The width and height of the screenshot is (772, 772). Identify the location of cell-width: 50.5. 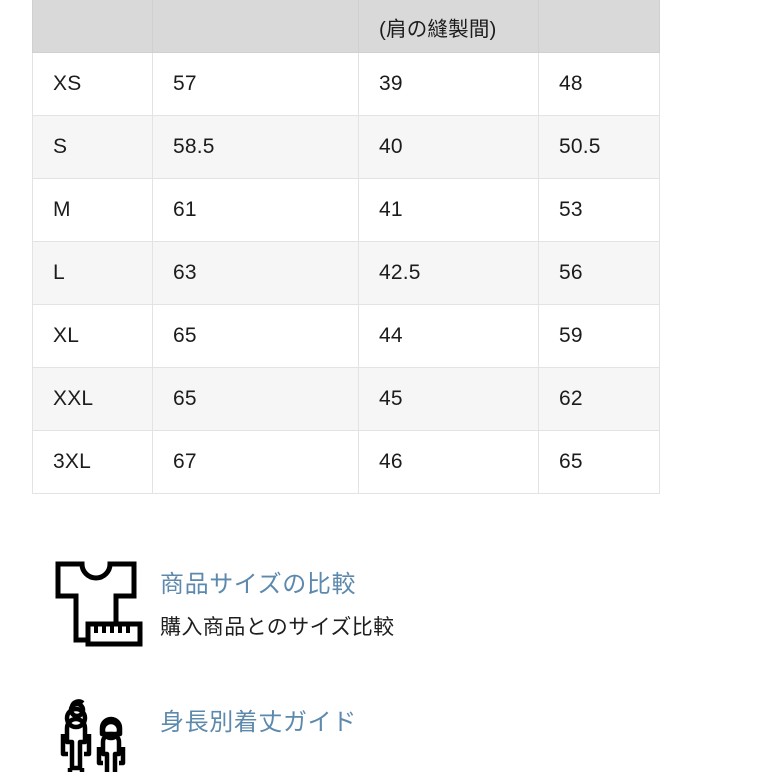
(599, 147).